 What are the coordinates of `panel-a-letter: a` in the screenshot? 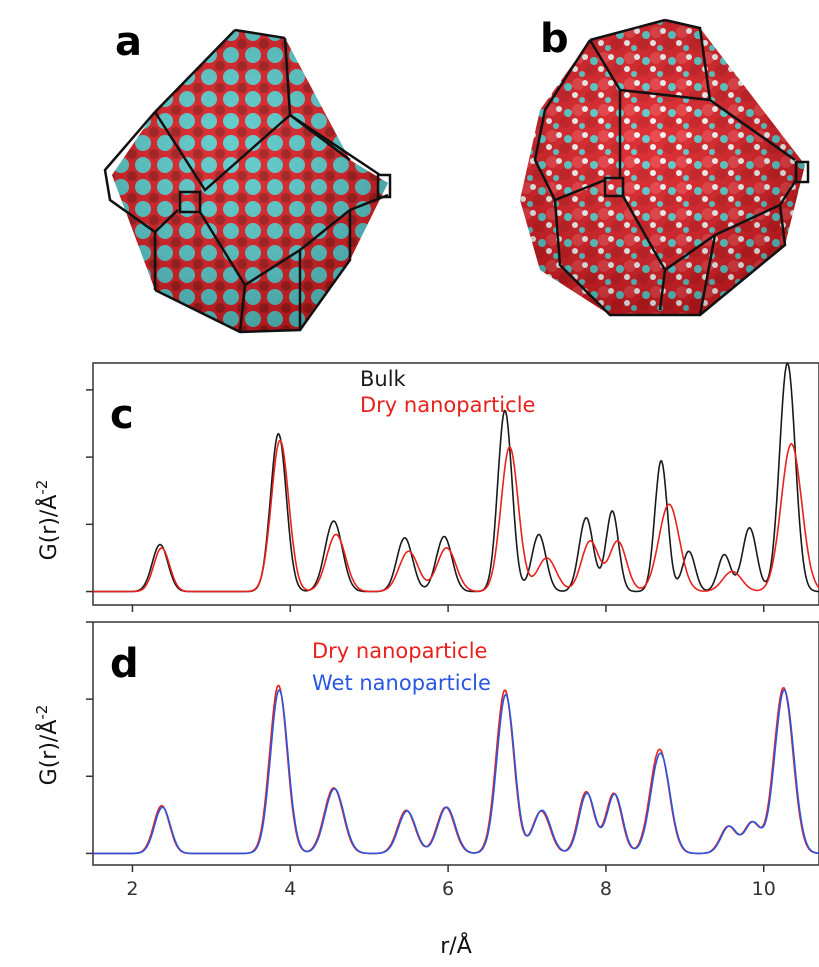 It's located at (128, 42).